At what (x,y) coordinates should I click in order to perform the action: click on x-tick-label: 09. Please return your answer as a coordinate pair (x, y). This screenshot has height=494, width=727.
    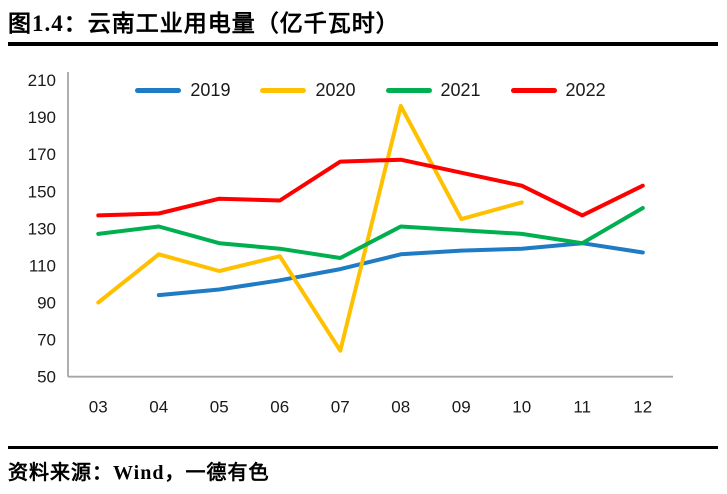
    Looking at the image, I should click on (461, 407).